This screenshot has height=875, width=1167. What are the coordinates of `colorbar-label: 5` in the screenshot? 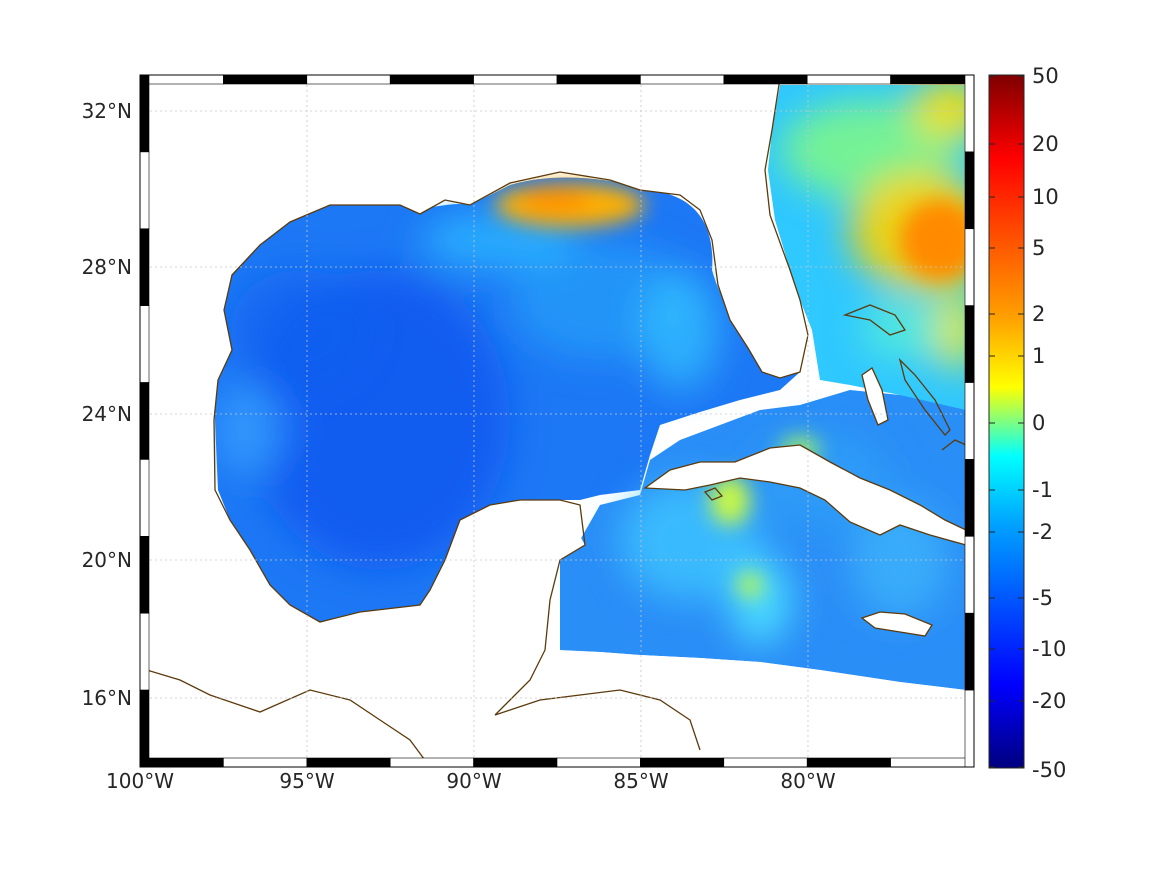 It's located at (1038, 248).